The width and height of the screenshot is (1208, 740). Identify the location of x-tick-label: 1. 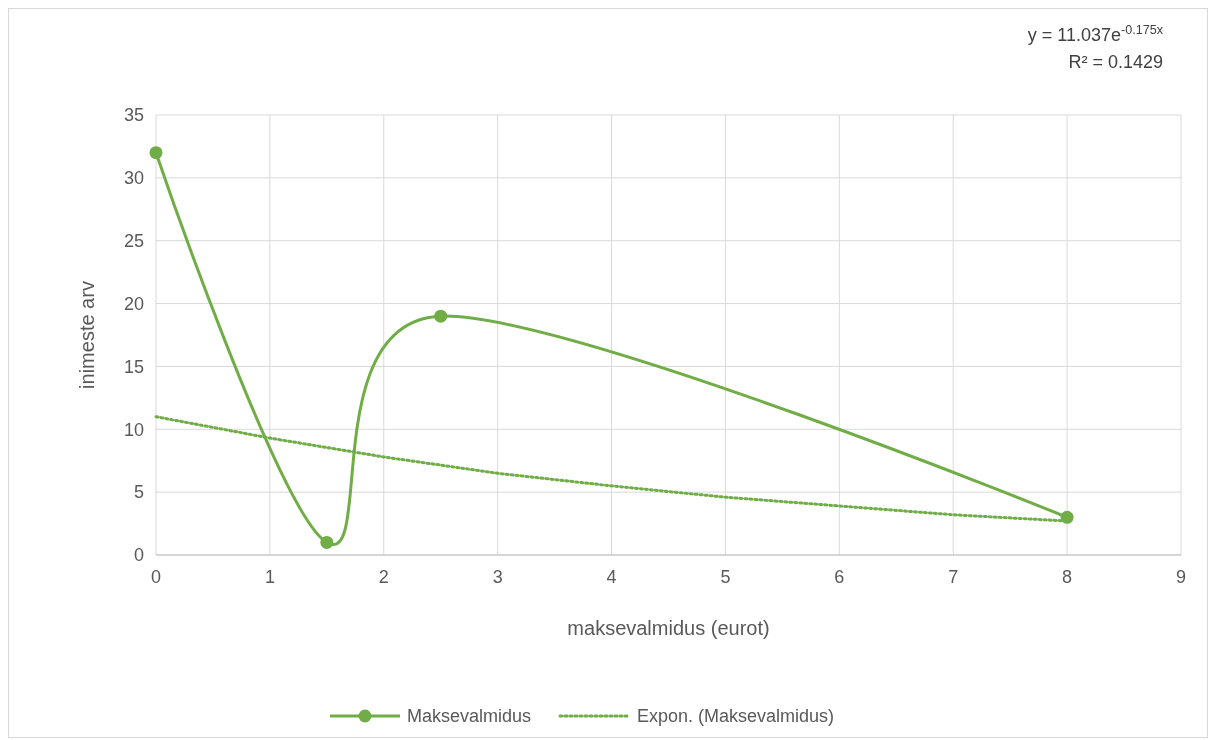
(269, 577).